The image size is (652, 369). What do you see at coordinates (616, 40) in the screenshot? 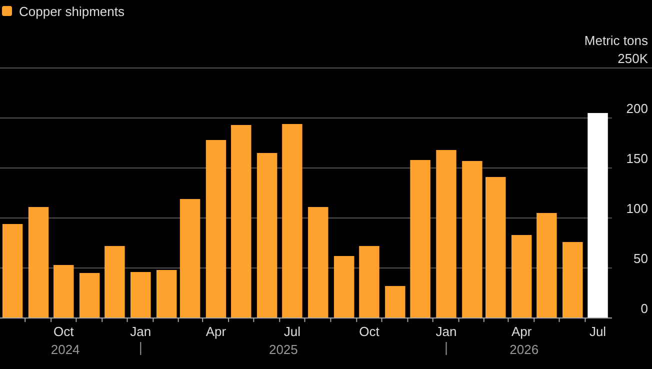
I see `y-axis-title: Metric tons` at bounding box center [616, 40].